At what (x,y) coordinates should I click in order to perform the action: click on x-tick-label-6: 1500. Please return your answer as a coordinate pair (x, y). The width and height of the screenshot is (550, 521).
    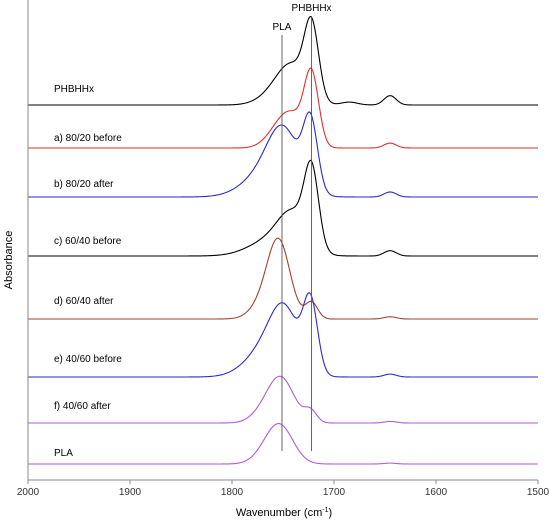
    Looking at the image, I should click on (538, 492).